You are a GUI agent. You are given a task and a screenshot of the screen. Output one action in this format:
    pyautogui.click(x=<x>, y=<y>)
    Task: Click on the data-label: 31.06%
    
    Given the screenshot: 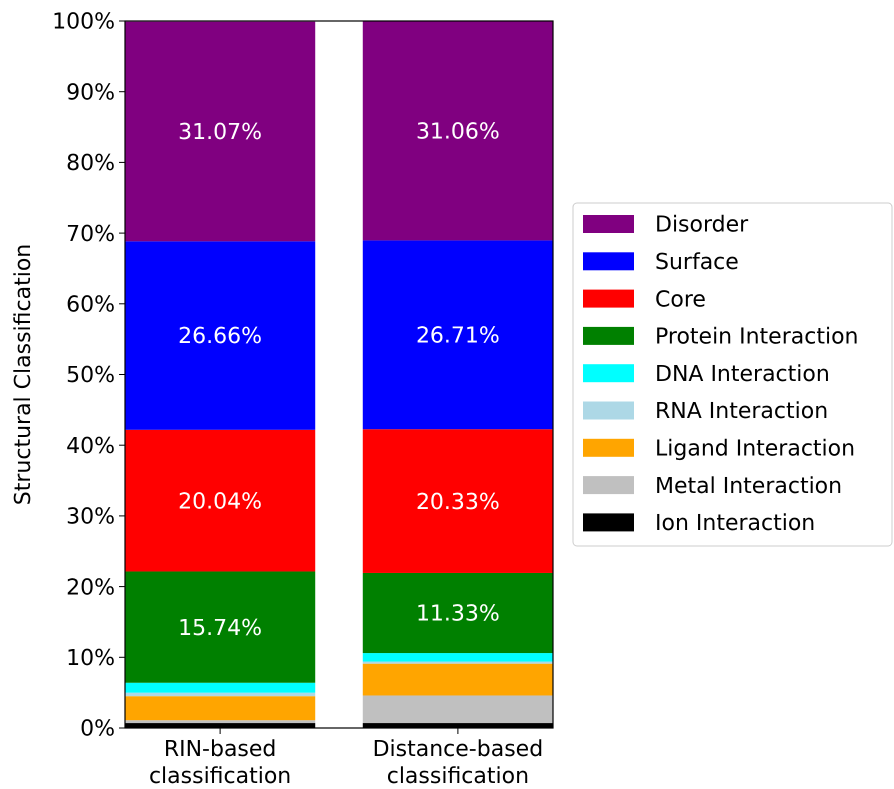 What is the action you would take?
    pyautogui.click(x=458, y=131)
    